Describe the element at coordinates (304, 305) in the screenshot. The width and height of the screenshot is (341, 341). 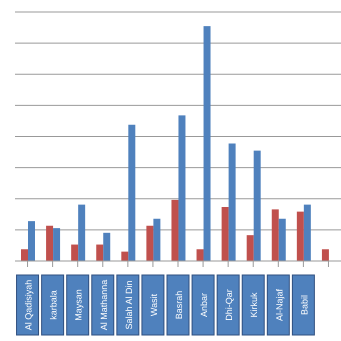
I see `x-tick-label: Babil` at that location.